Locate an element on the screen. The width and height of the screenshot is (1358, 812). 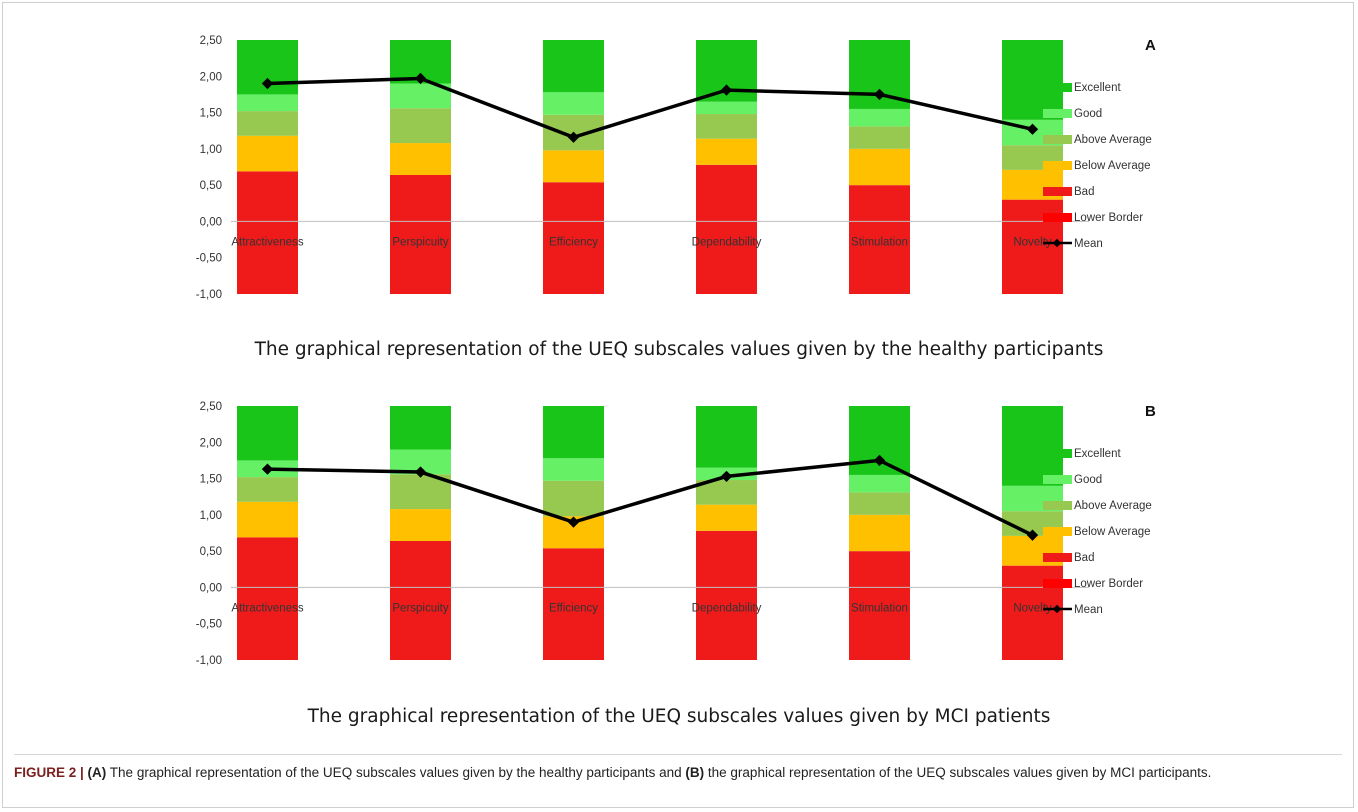
legend-label: Below Average is located at coordinates (1112, 166).